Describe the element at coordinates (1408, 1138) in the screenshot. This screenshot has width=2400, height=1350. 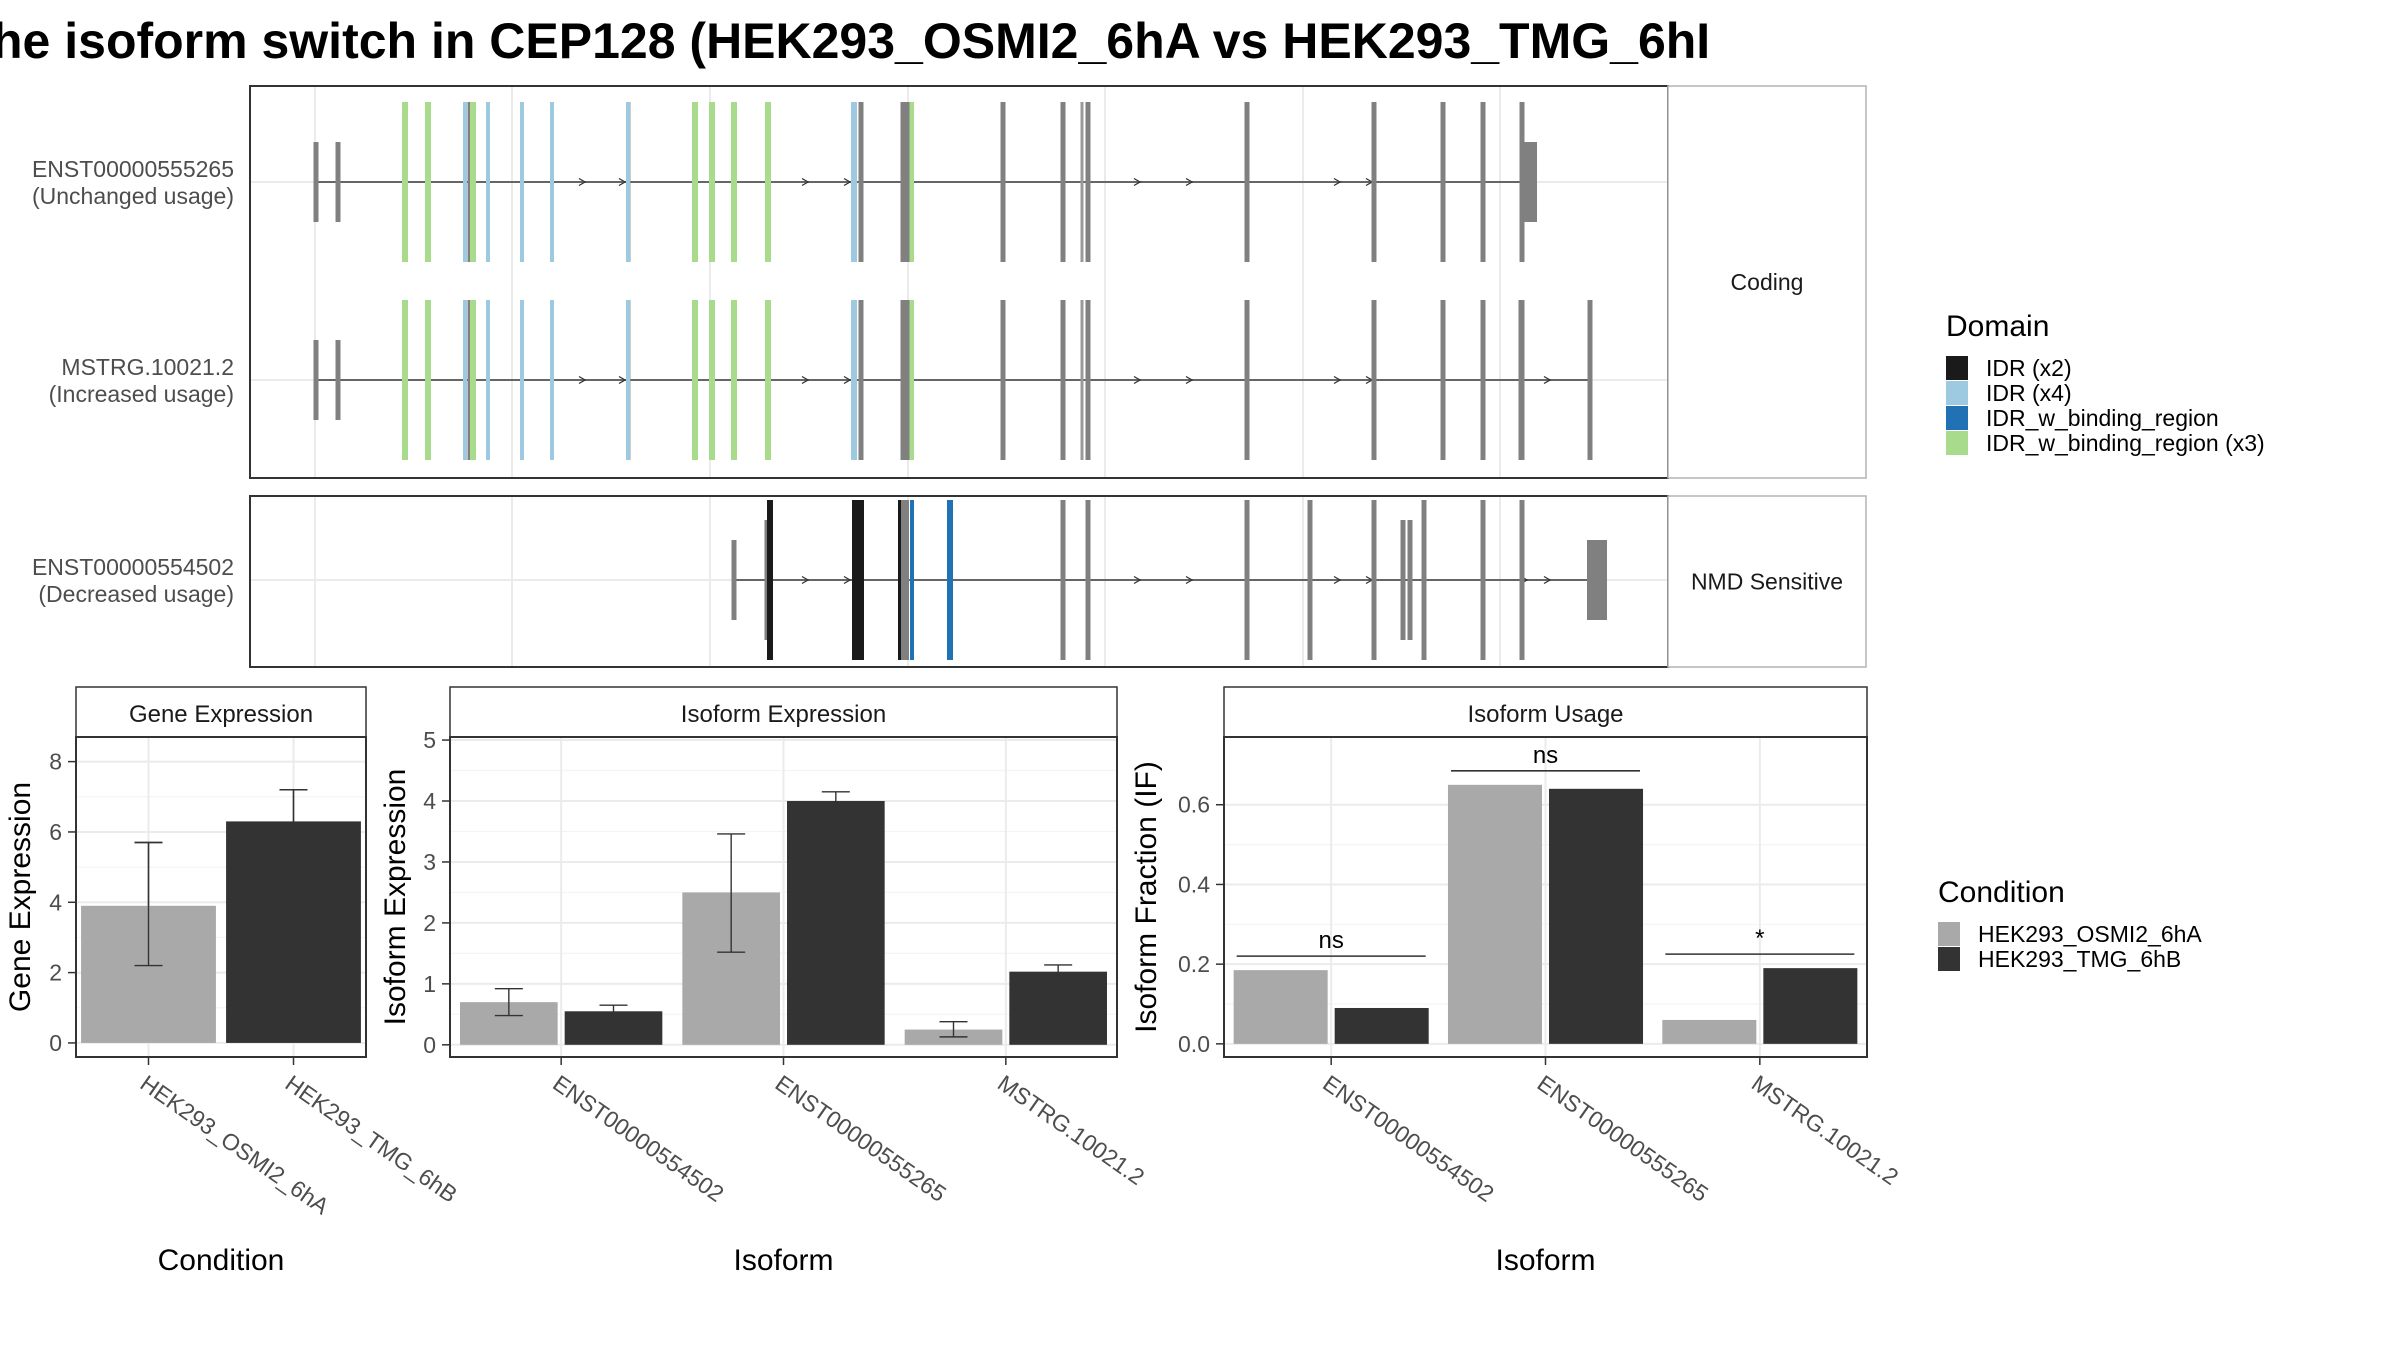
I see `x-tick-label: ENST00000554502` at that location.